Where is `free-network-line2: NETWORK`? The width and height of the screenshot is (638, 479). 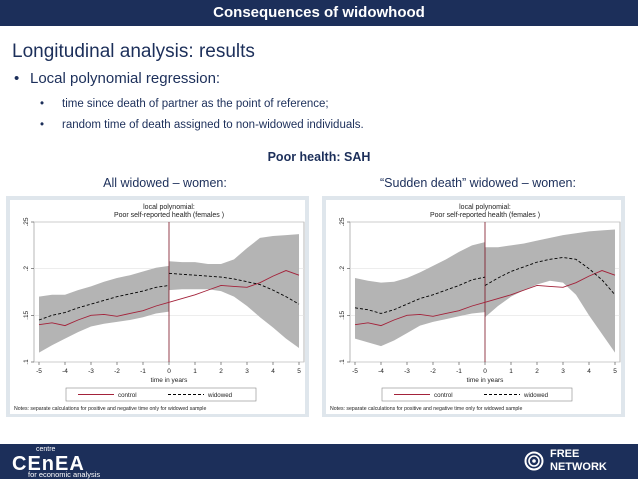 free-network-line2: NETWORK is located at coordinates (578, 467).